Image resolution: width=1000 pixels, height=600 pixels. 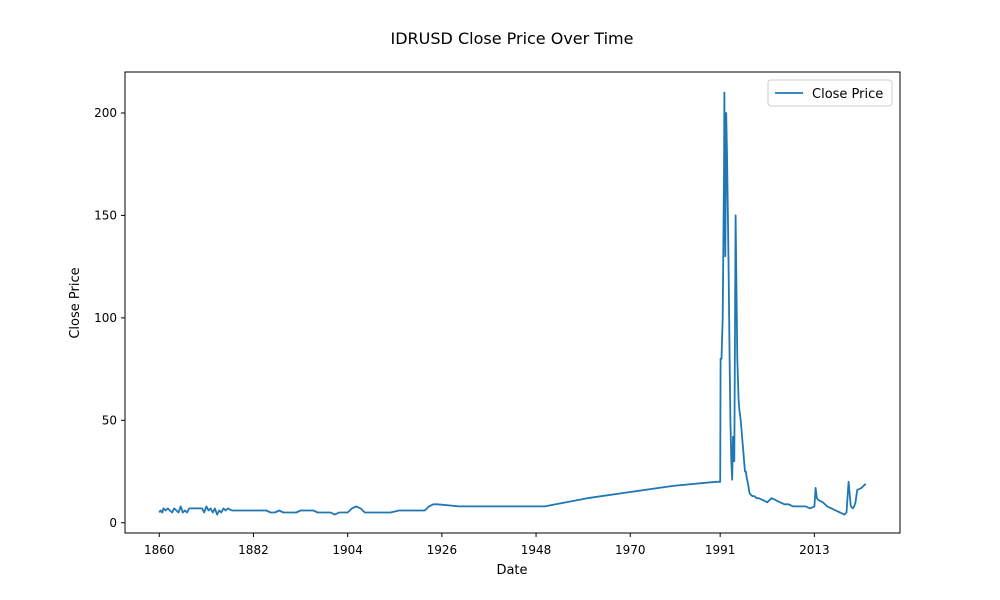 I want to click on legend: Close Price, so click(x=830, y=93).